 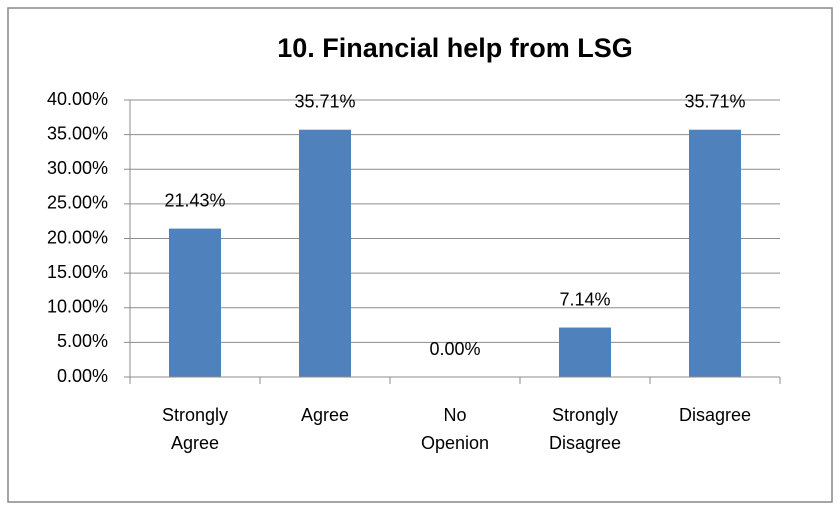 I want to click on x-tick-label: Agree, so click(x=325, y=415).